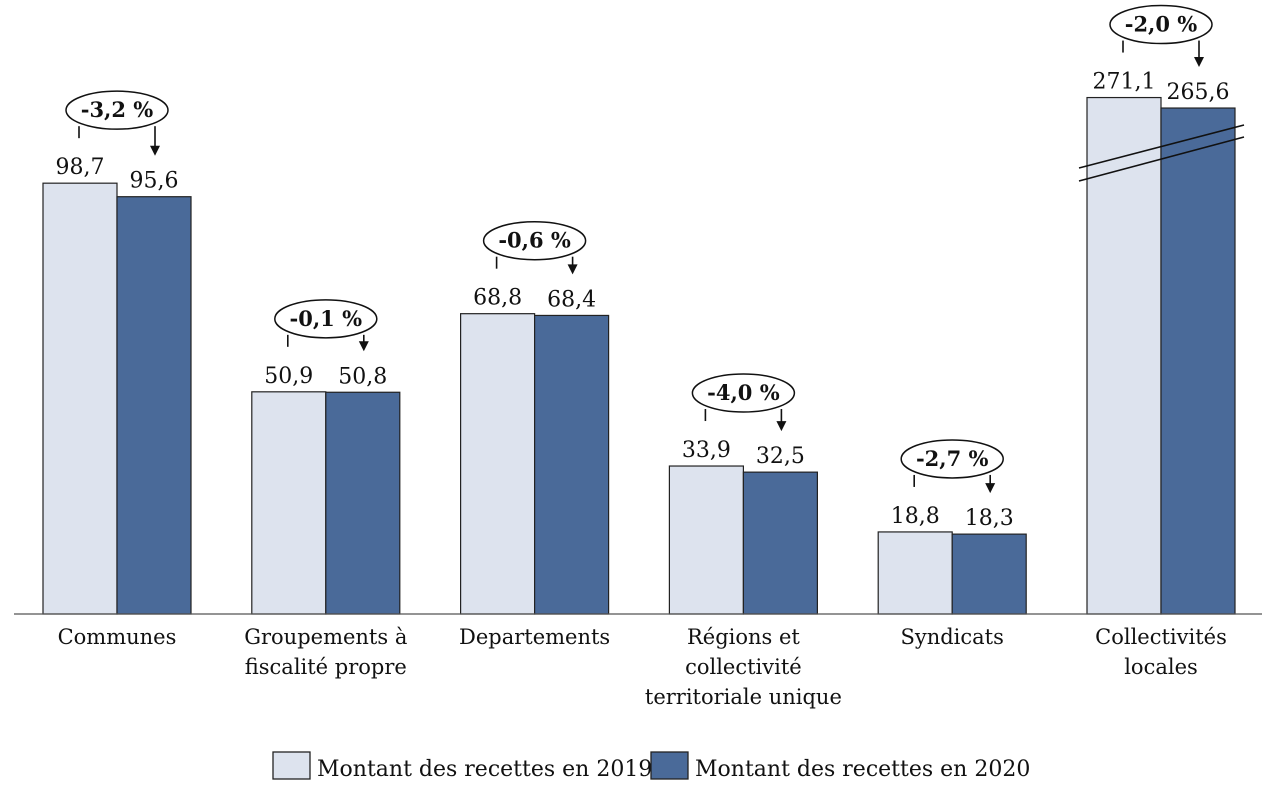  Describe the element at coordinates (1124, 82) in the screenshot. I see `value-label-2019: 271,1` at that location.